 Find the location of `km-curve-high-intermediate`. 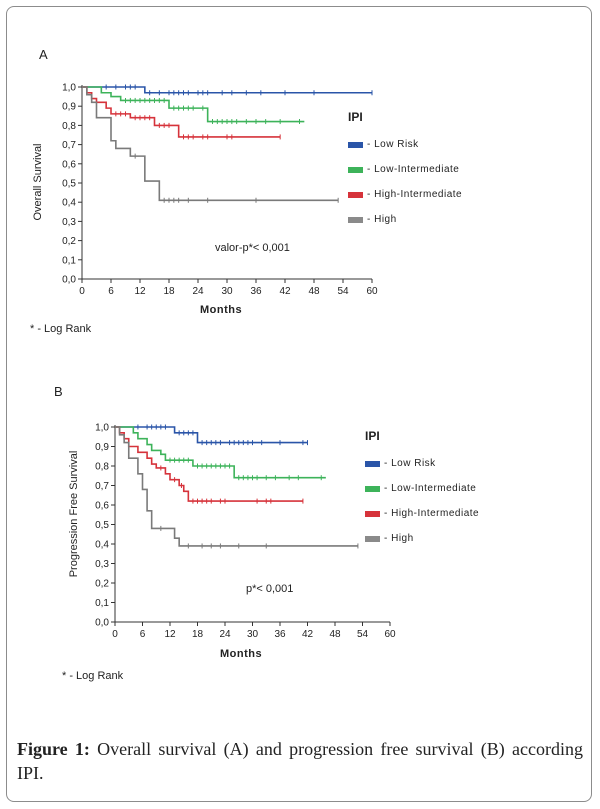

km-curve-high-intermediate is located at coordinates (181, 112).